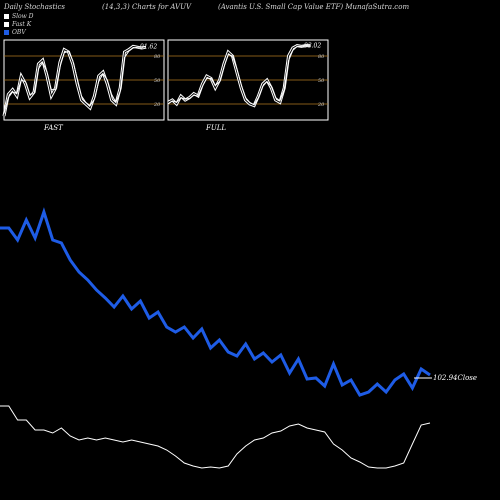 The image size is (500, 500). What do you see at coordinates (6, 32) in the screenshot?
I see `legend-swatch-obv` at bounding box center [6, 32].